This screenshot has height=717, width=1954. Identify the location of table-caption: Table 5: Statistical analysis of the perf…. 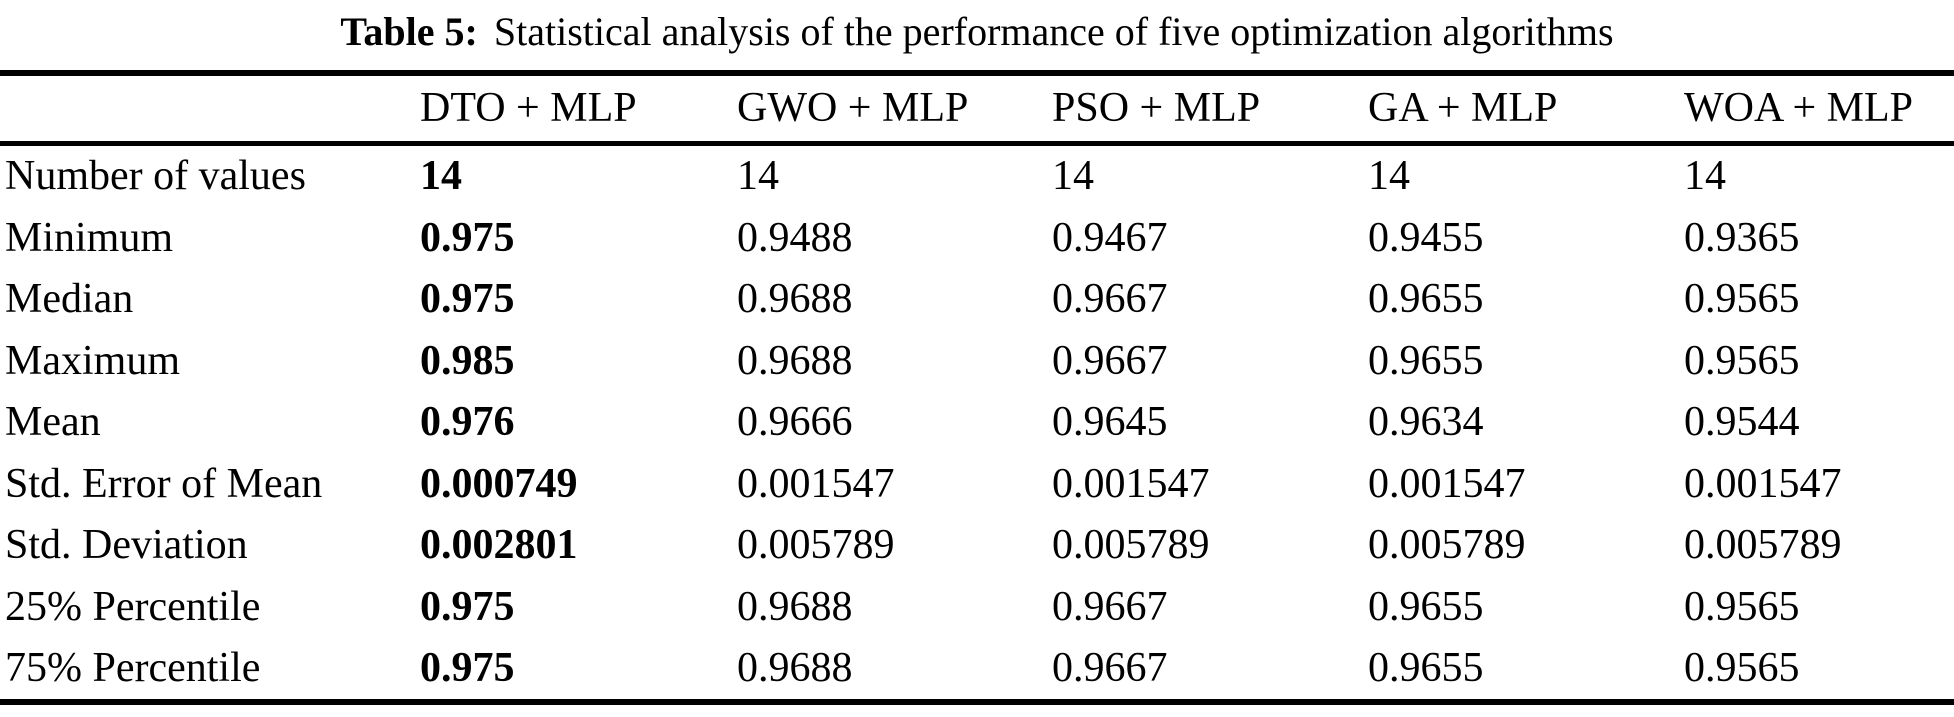
(977, 35).